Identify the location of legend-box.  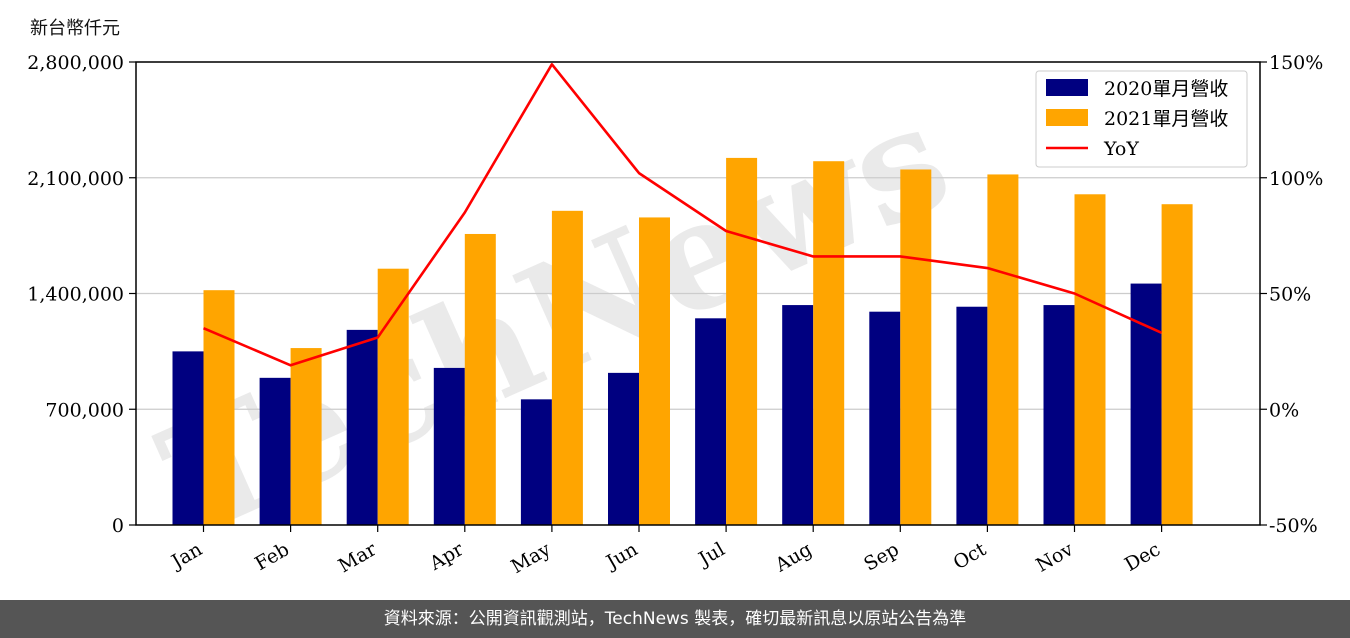
(1141, 119).